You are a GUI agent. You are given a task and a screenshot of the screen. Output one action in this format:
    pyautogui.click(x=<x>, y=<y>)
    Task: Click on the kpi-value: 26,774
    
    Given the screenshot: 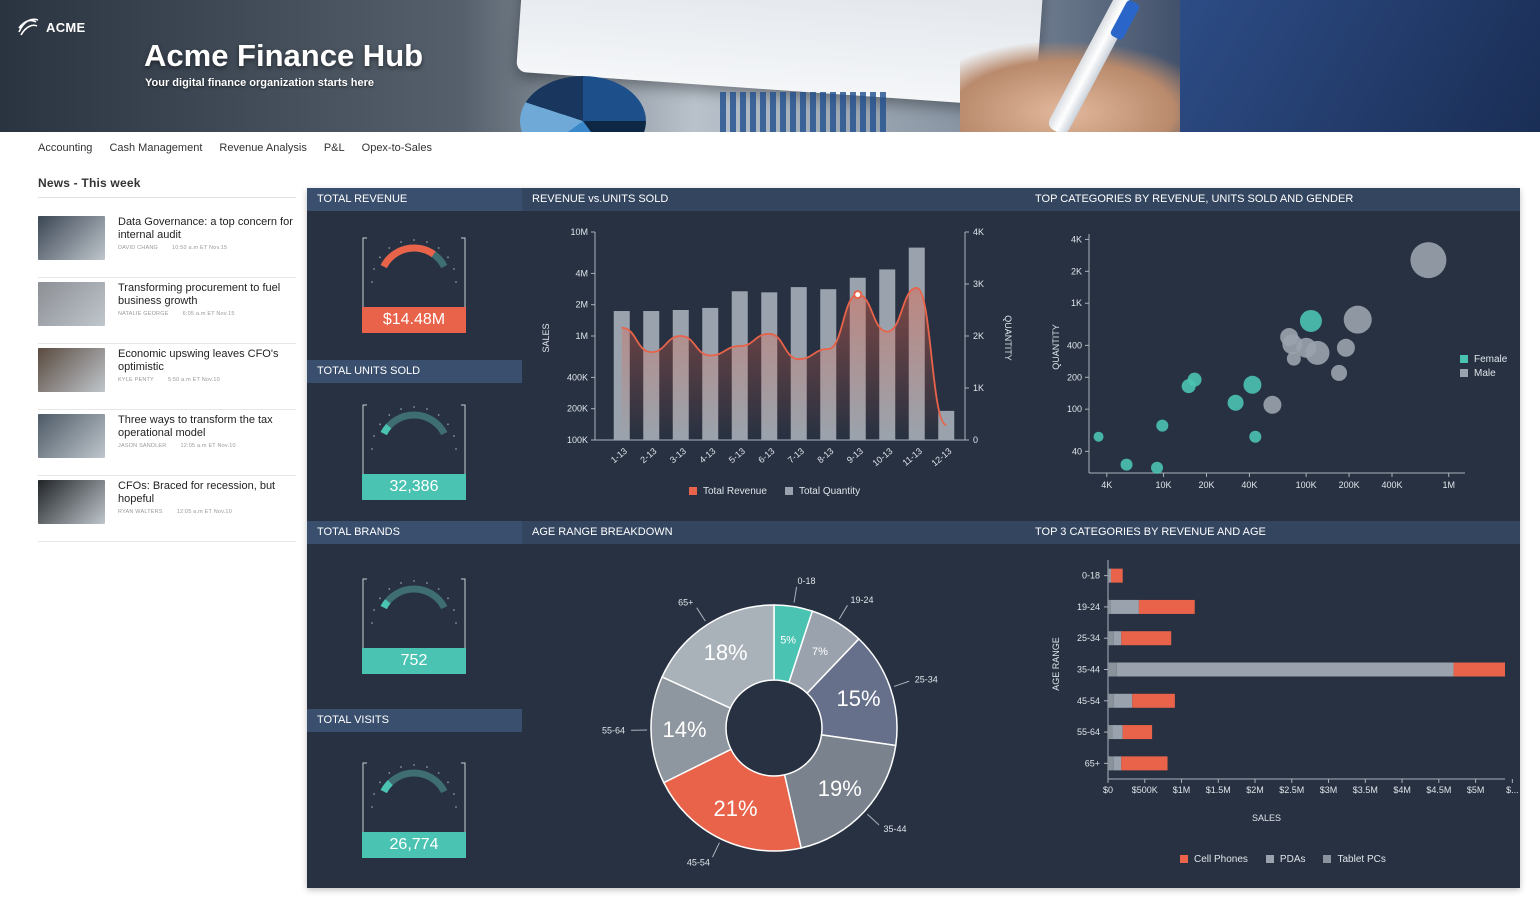 What is the action you would take?
    pyautogui.click(x=414, y=845)
    